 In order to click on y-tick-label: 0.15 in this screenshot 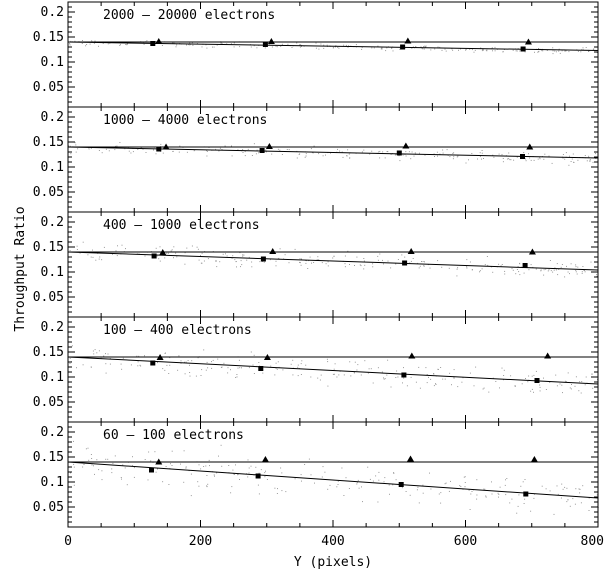, I will do `click(48, 142)`.